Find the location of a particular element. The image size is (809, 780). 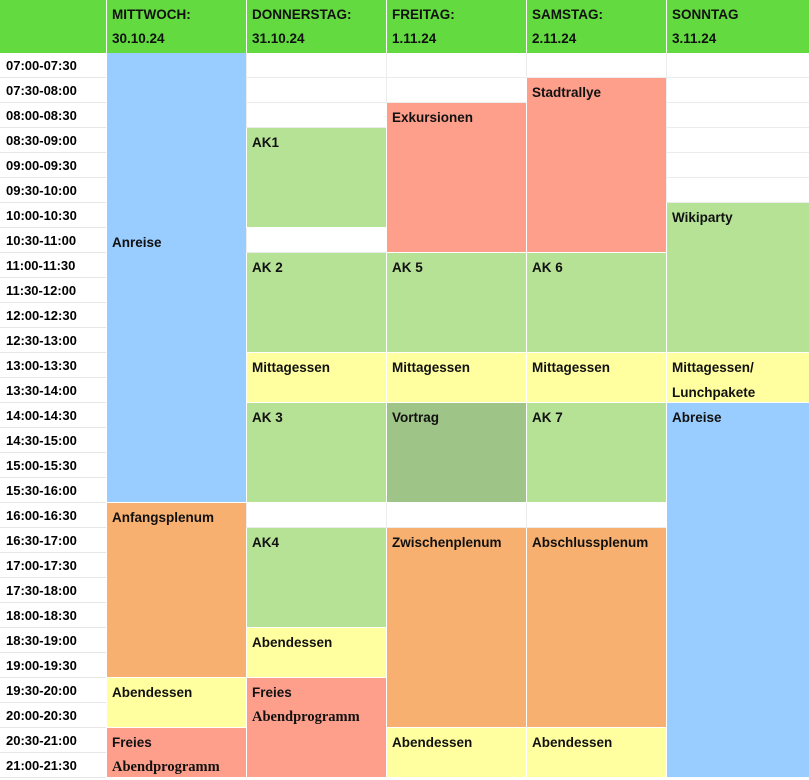

event-label: Anfangsplenum is located at coordinates (163, 517).